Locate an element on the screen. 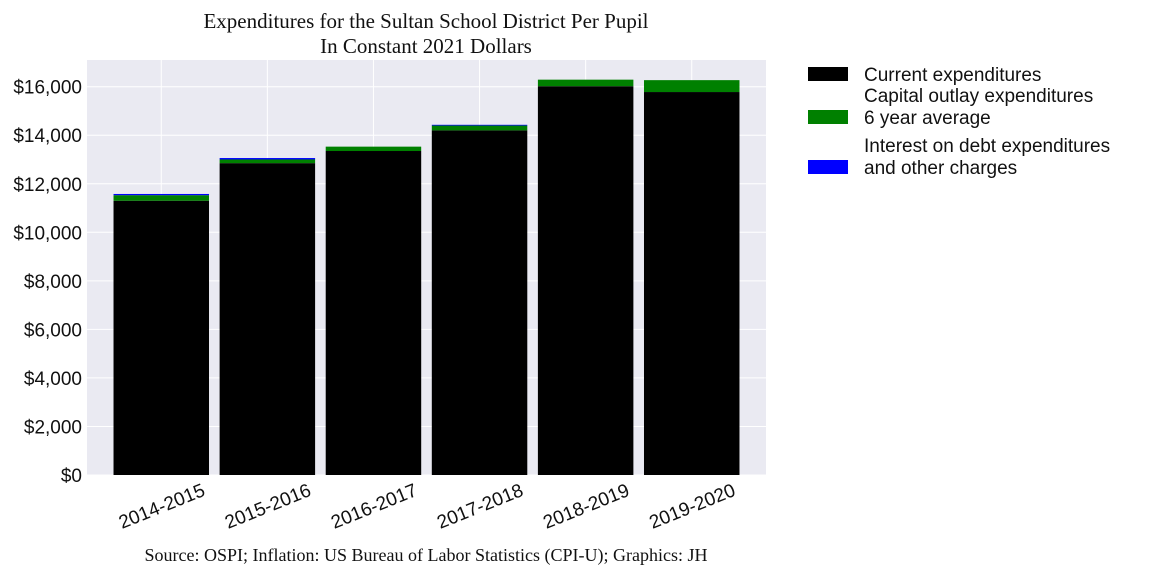  y-tick-label: $14,000 is located at coordinates (47, 136).